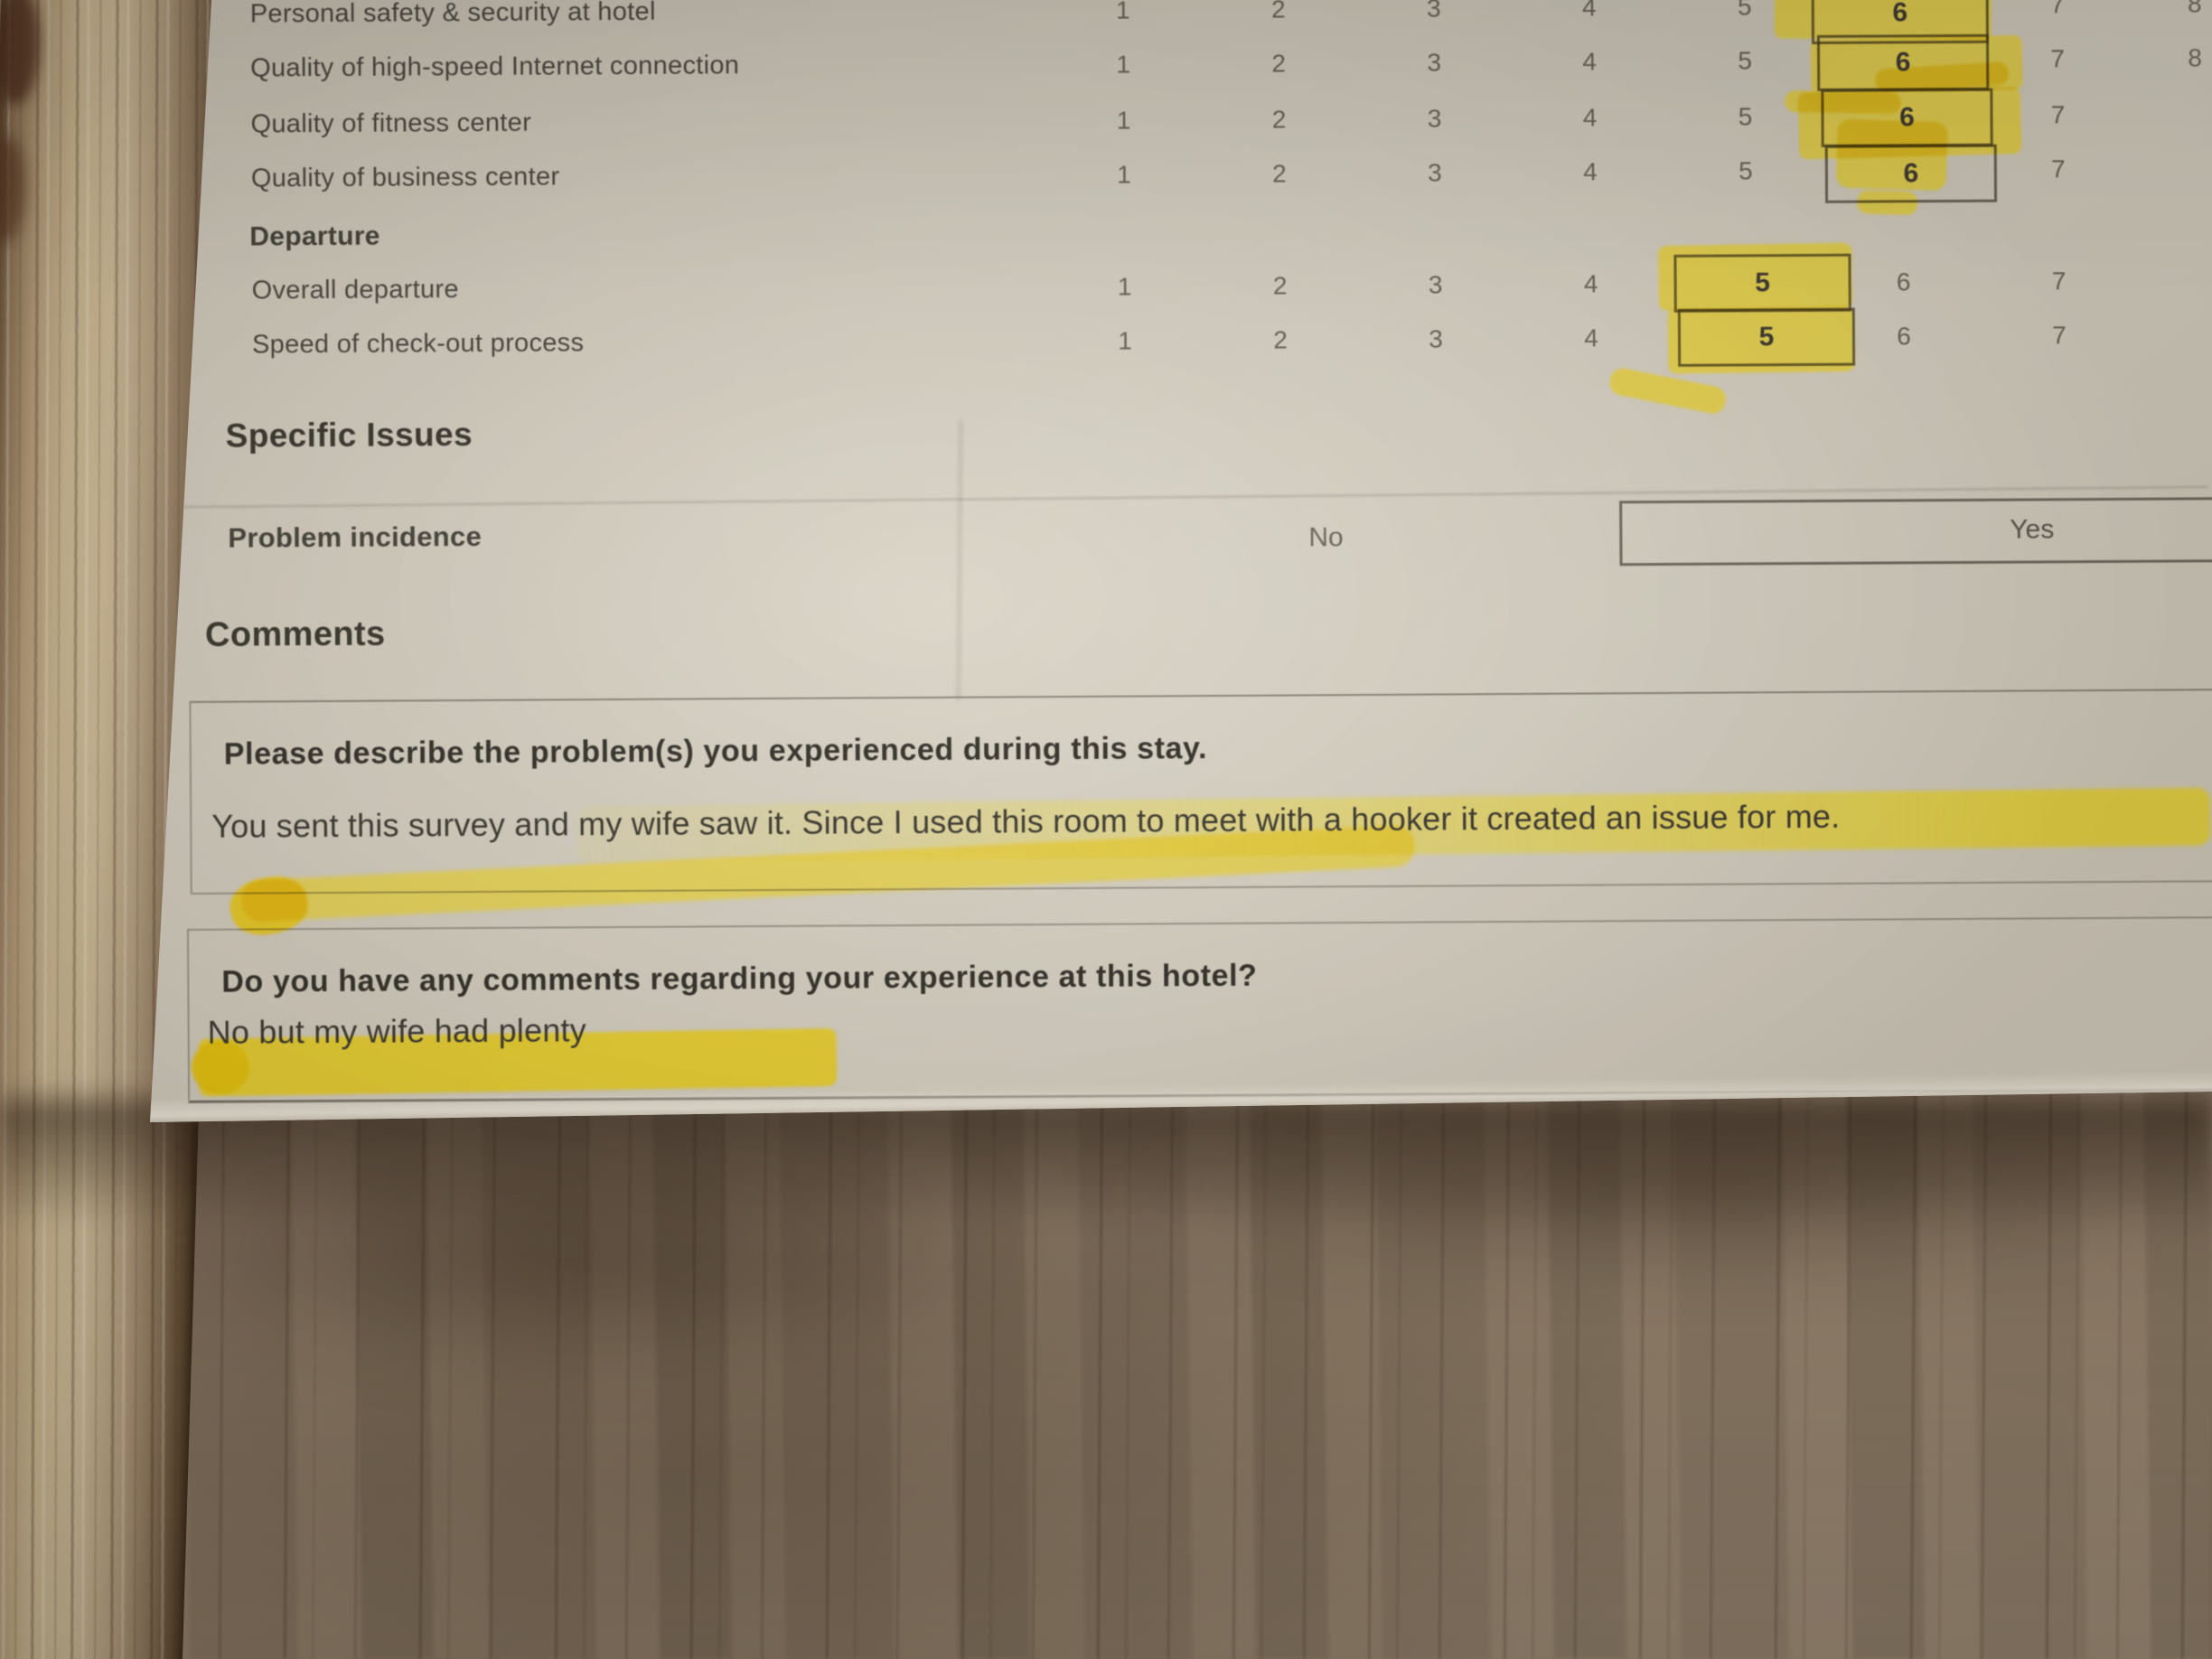 This screenshot has height=1659, width=2212. What do you see at coordinates (355, 290) in the screenshot?
I see `rating-row-label: Overall departure` at bounding box center [355, 290].